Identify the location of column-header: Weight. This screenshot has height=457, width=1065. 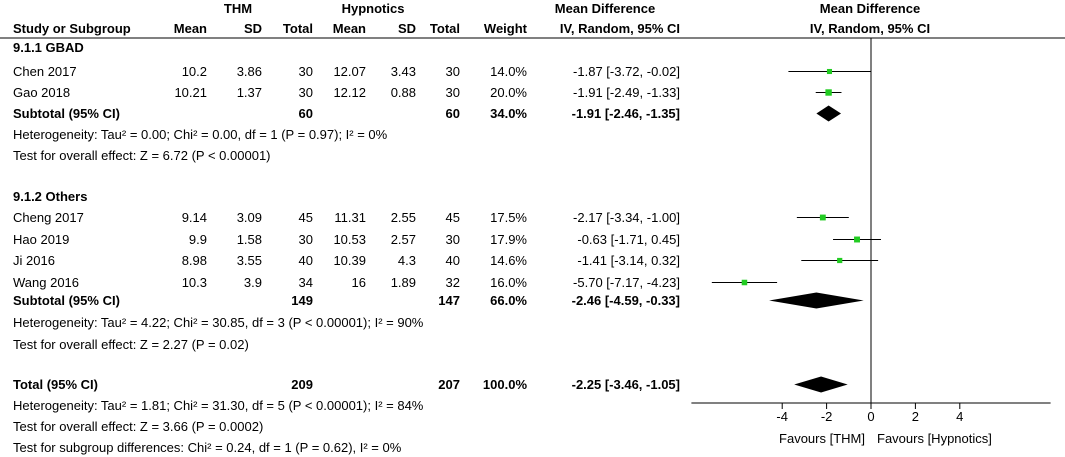
(506, 28).